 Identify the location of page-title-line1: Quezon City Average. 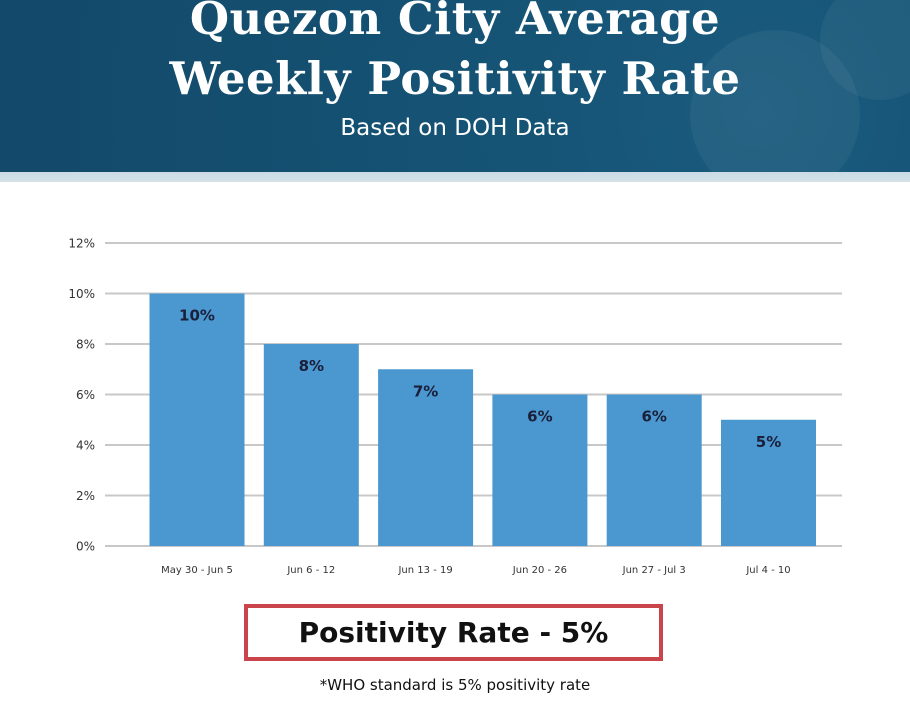
(455, 22).